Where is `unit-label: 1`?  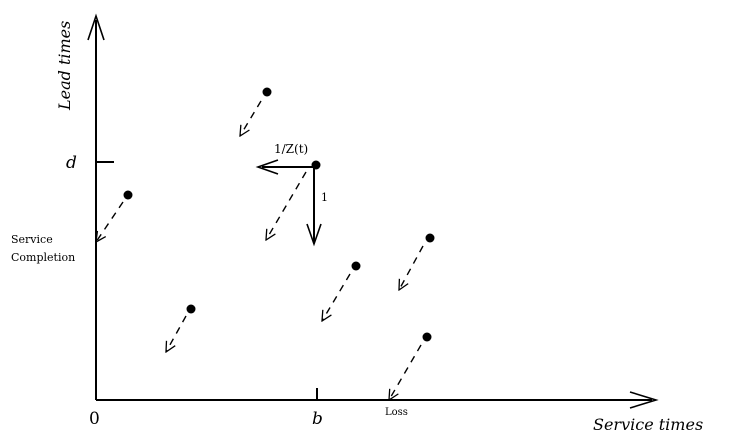 unit-label: 1 is located at coordinates (324, 197).